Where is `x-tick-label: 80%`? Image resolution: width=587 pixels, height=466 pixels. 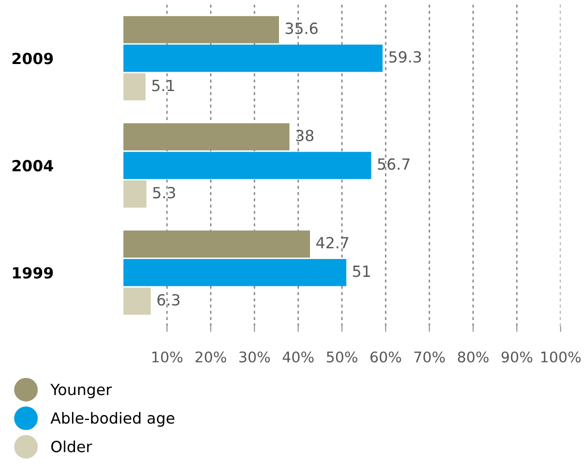
x-tick-label: 80% is located at coordinates (473, 356).